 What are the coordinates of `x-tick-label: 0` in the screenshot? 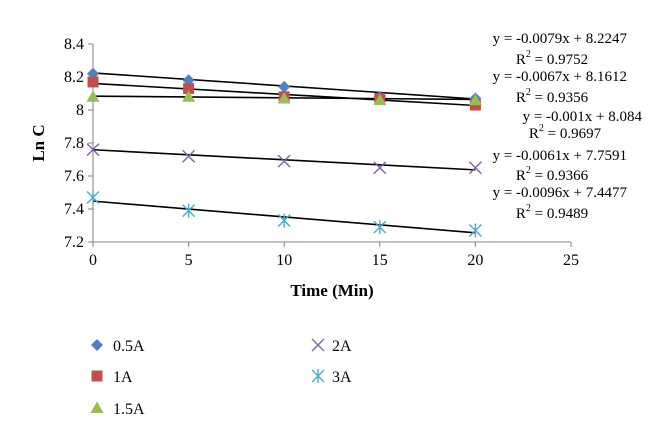 It's located at (93, 260).